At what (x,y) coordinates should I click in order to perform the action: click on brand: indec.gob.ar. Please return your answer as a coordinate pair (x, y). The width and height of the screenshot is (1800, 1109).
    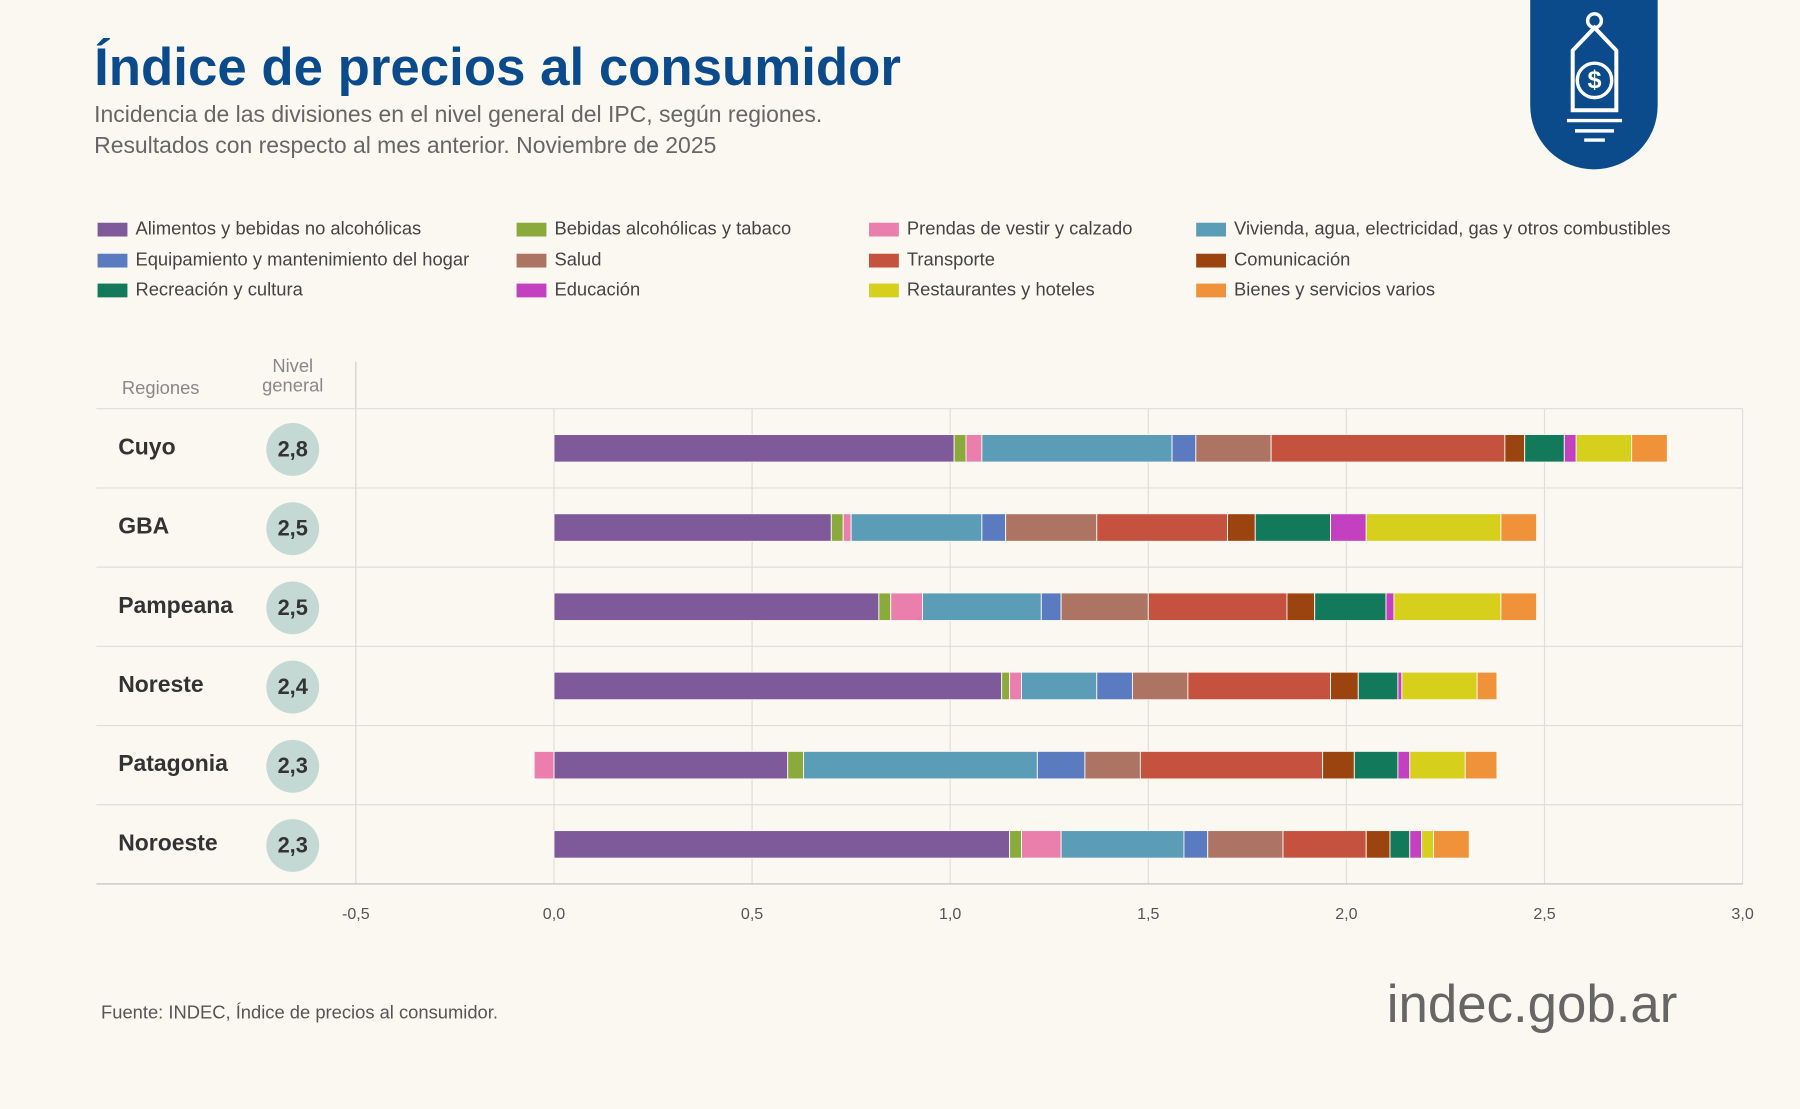
    Looking at the image, I should click on (1532, 1004).